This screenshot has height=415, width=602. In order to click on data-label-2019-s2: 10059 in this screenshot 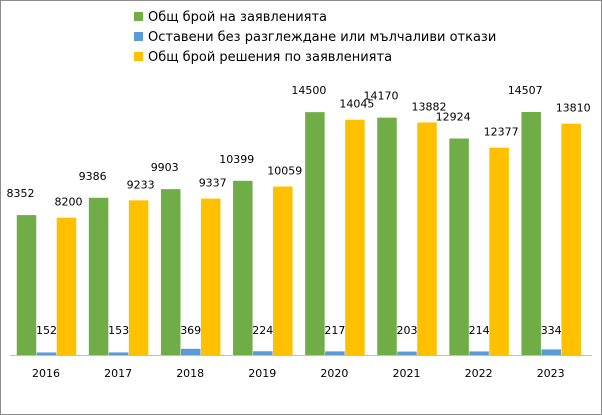, I will do `click(284, 171)`.